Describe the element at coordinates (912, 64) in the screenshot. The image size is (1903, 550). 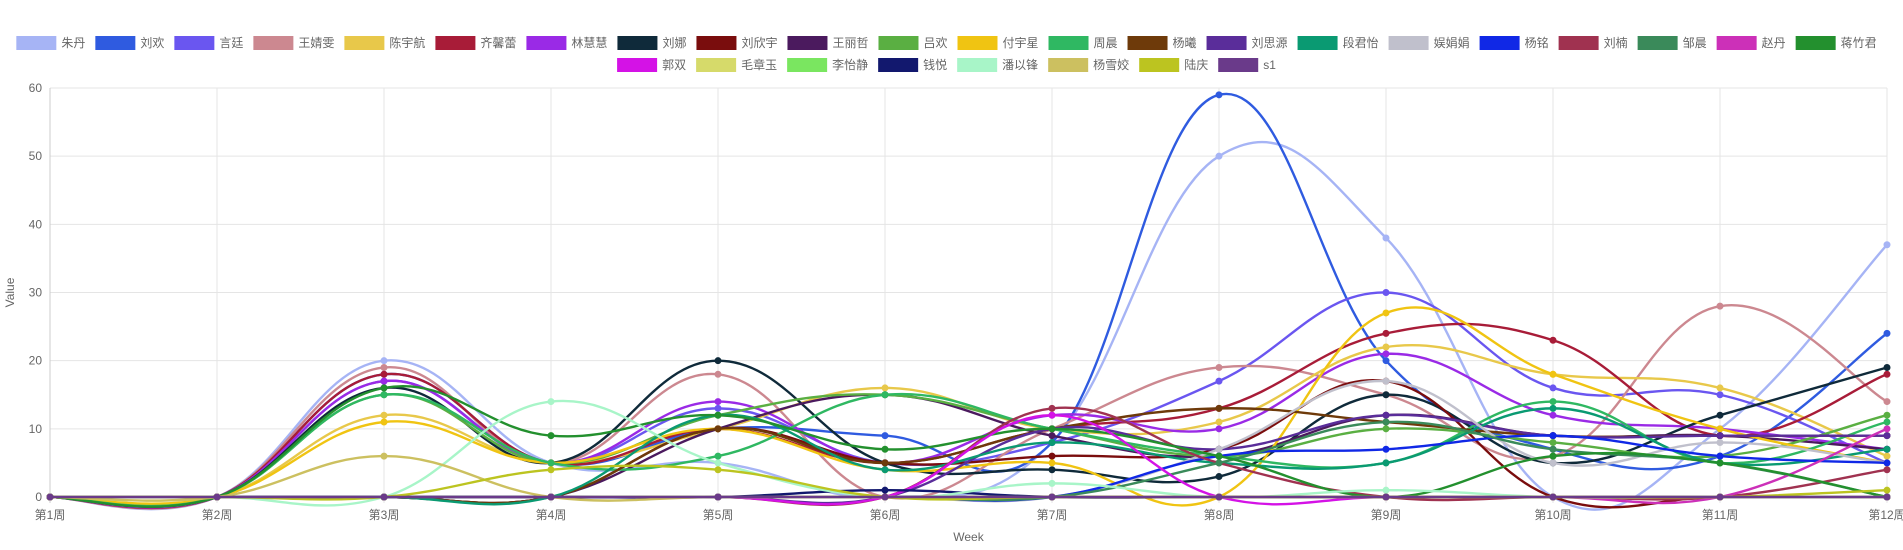
I see `legend-item: 钱悦` at that location.